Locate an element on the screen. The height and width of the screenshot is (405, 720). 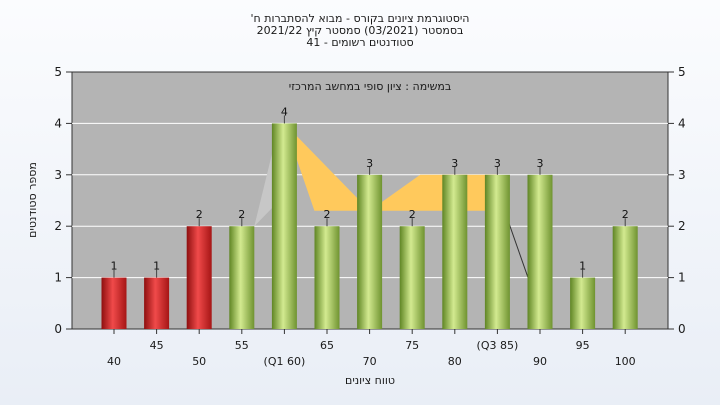
y-tick-label-right: 2 is located at coordinates (682, 226).